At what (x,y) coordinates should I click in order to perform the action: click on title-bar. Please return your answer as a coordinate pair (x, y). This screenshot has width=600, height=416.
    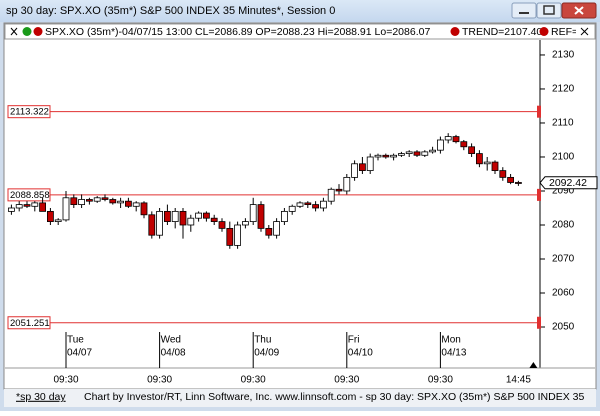
    Looking at the image, I should click on (300, 11).